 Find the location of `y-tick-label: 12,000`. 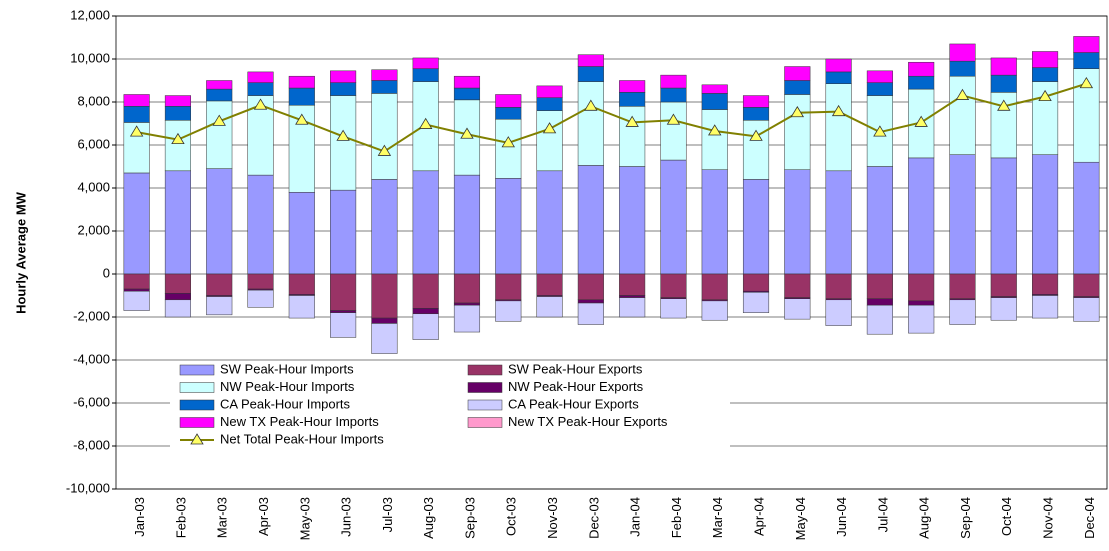

y-tick-label: 12,000 is located at coordinates (90, 14).